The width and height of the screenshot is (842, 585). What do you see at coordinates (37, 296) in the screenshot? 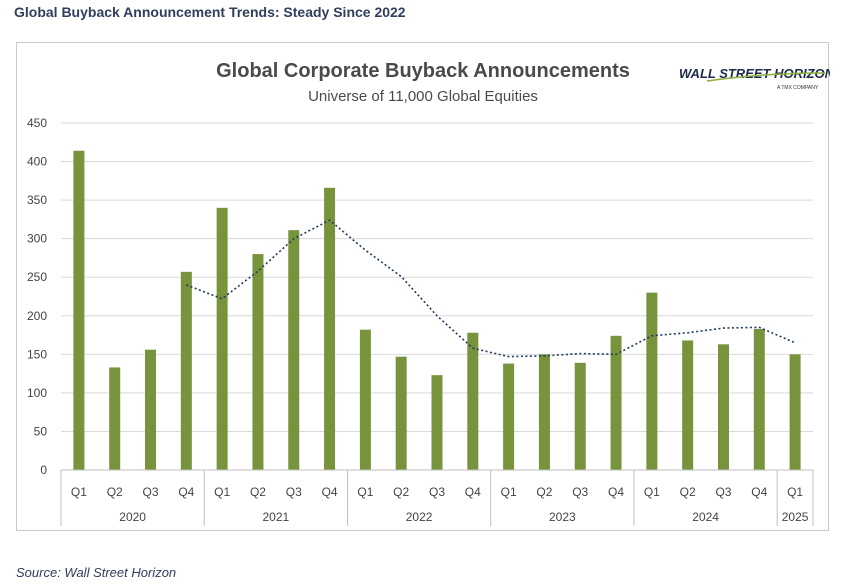
I see `y-axis-ticks: 0 50 100 150 200 250 300 350 400 450` at bounding box center [37, 296].